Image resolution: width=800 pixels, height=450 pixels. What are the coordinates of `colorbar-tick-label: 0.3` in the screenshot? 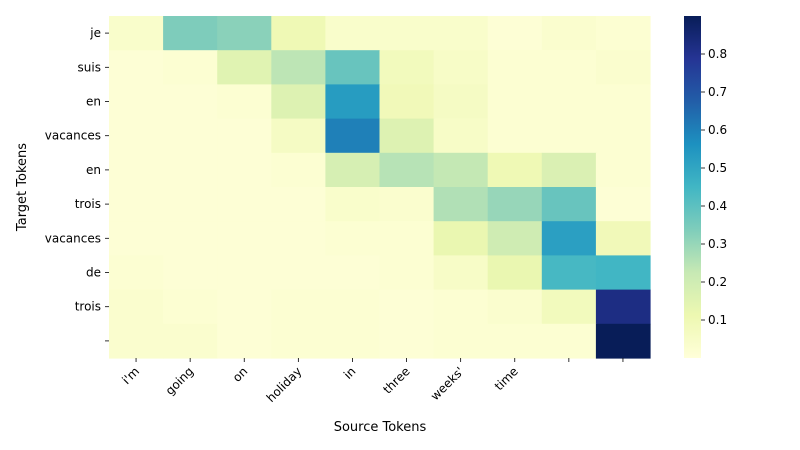 It's located at (717, 244).